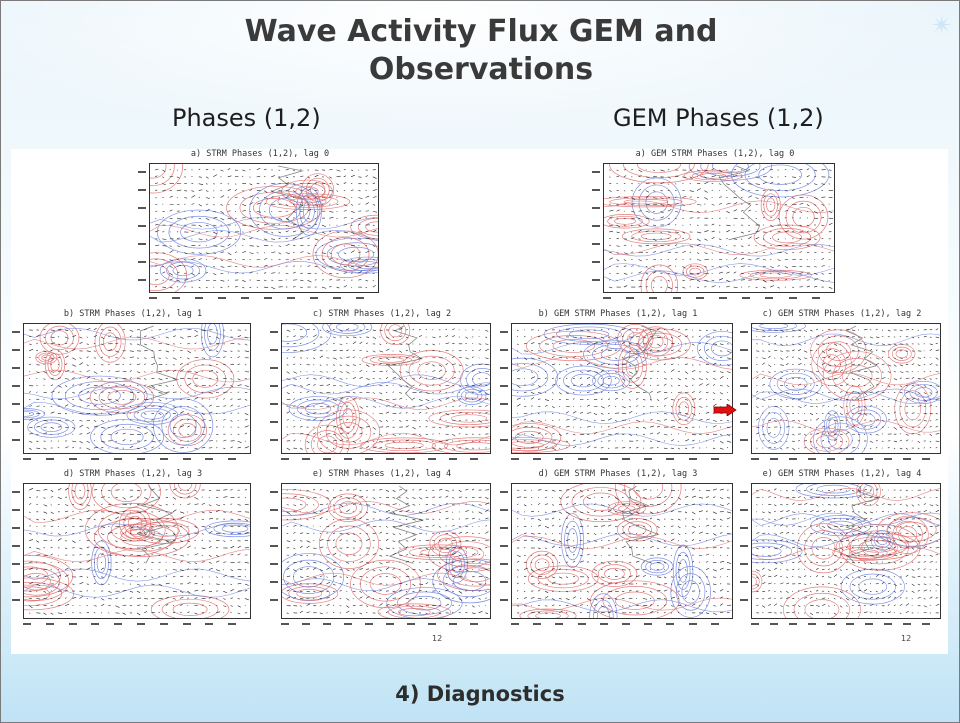 Image resolution: width=960 pixels, height=723 pixels. I want to click on page-mark: 12, so click(437, 638).